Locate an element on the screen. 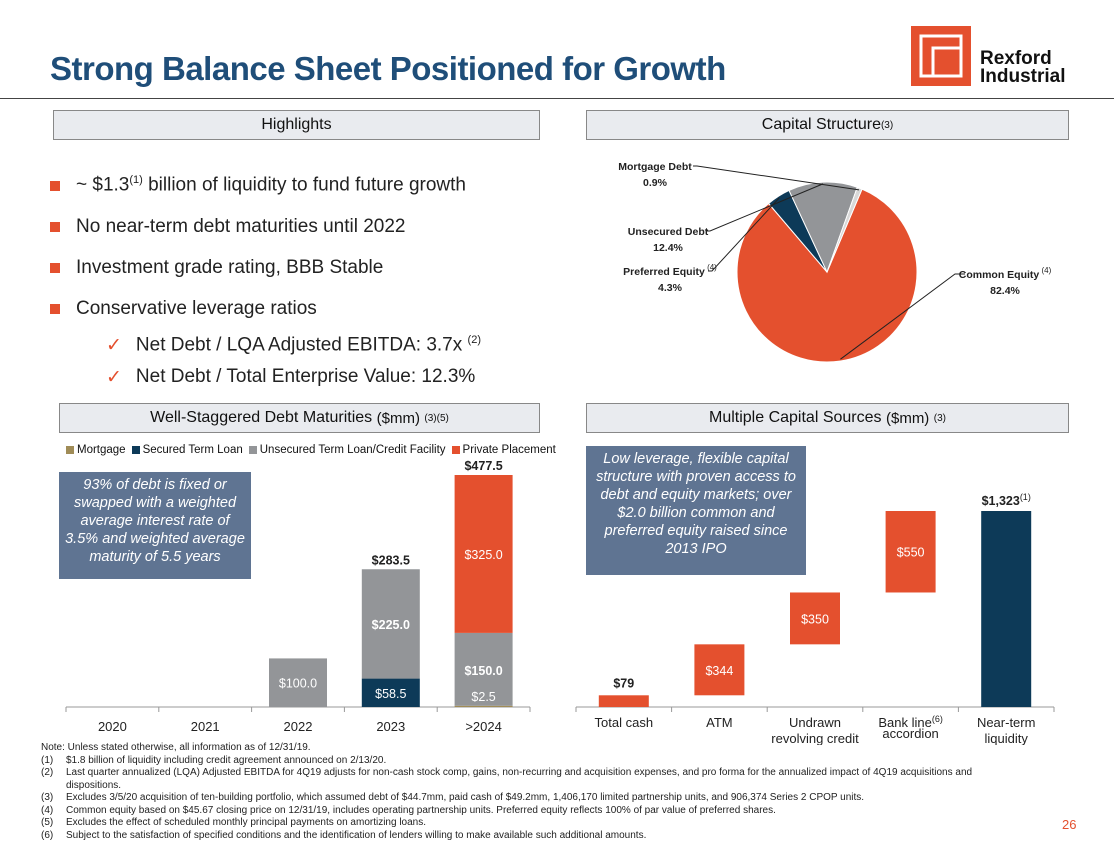  pie-slice-common-equity is located at coordinates (827, 275).